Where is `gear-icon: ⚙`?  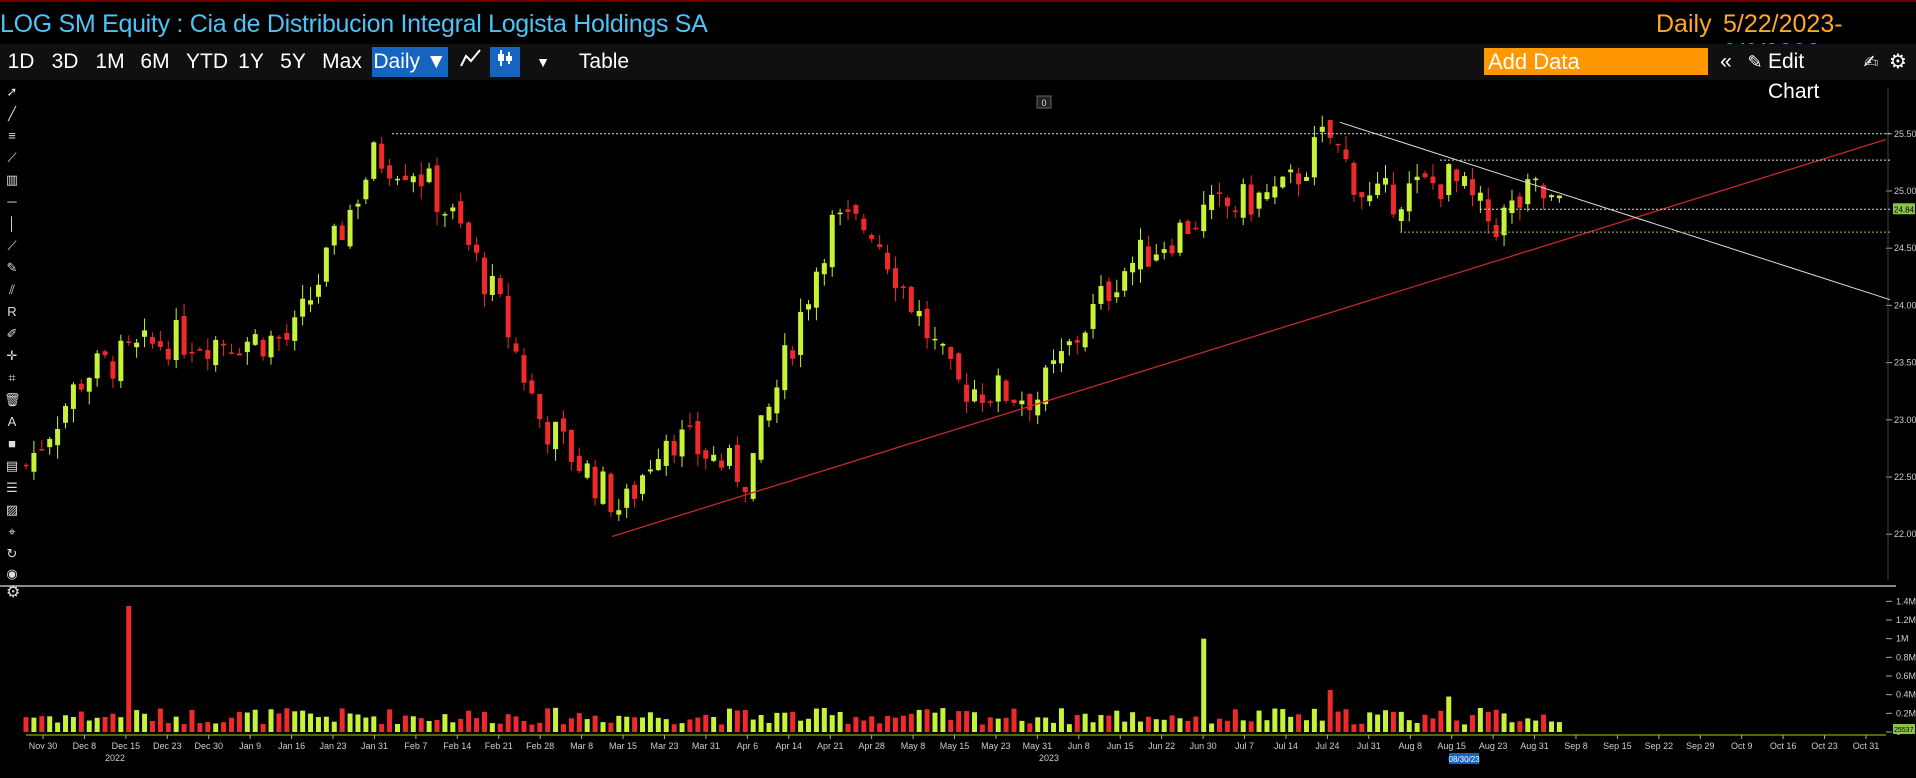
gear-icon: ⚙ is located at coordinates (1898, 62).